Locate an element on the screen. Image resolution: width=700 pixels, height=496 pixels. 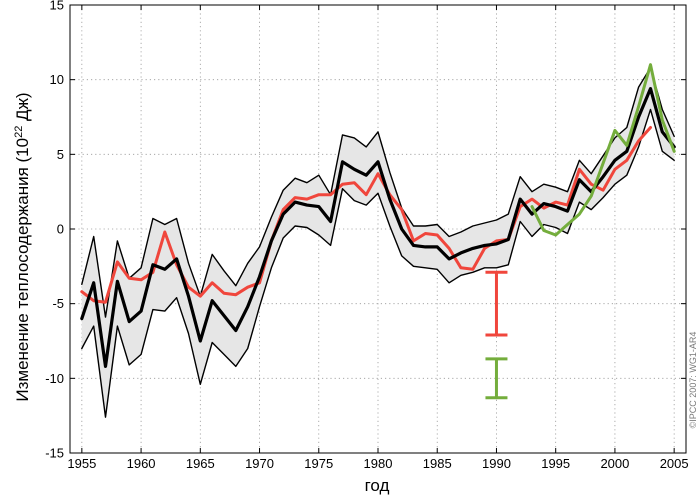
y-axis-title-suffix: Дж) is located at coordinates (22, 108).